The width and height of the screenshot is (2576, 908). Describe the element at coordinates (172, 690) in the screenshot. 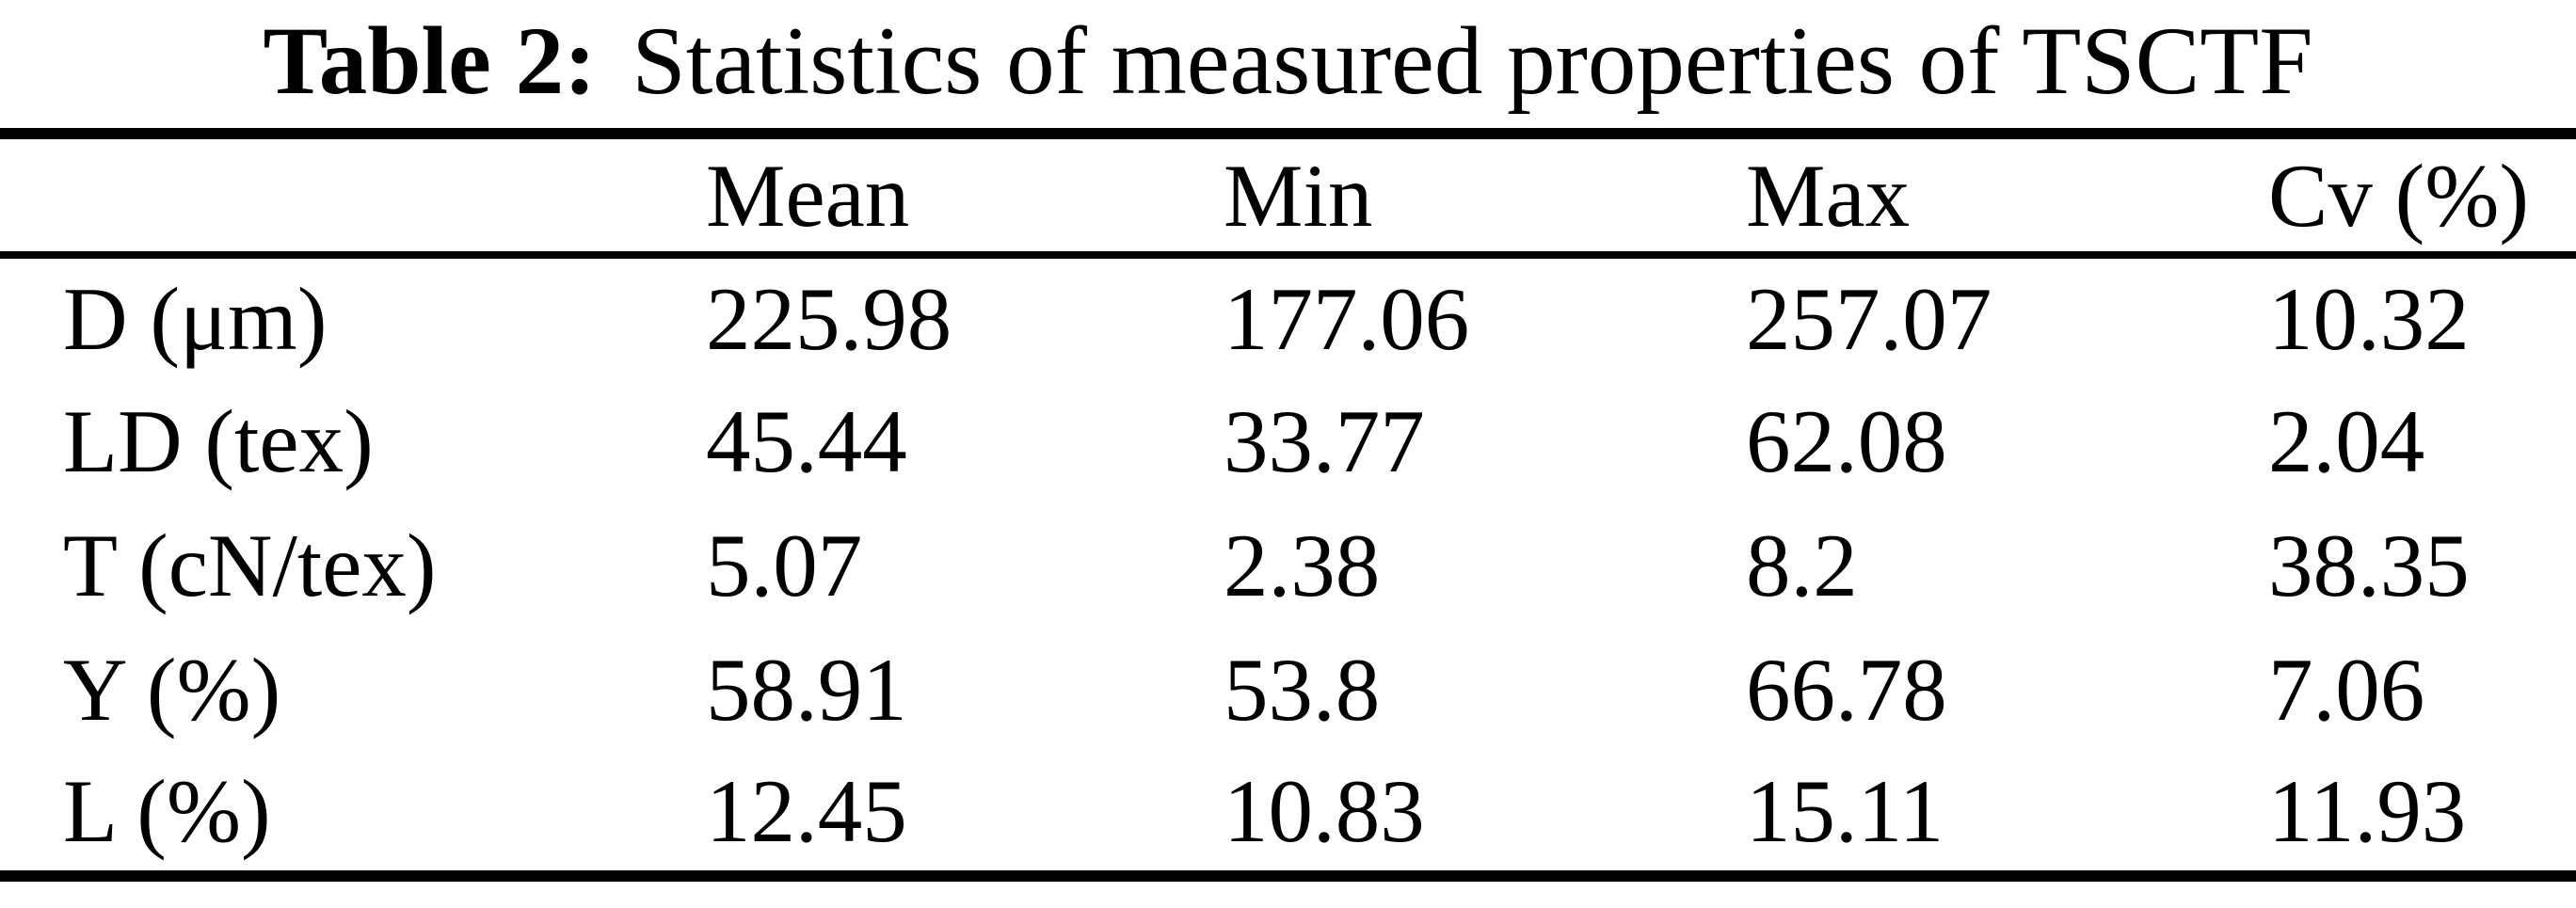

I see `row-label: Y (%)` at that location.